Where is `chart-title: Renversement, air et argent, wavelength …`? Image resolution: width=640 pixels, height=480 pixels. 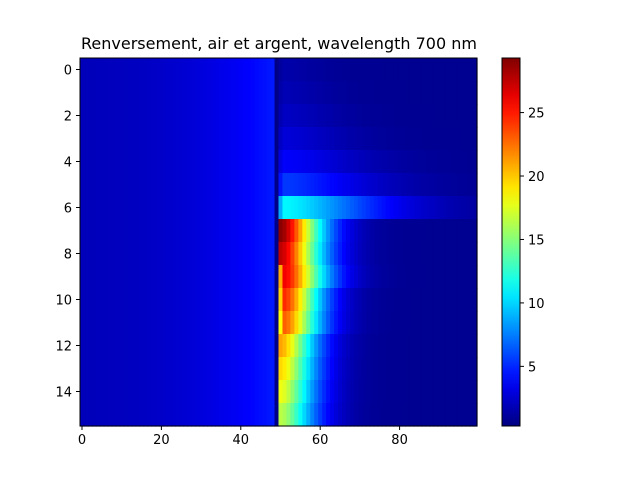 chart-title: Renversement, air et argent, wavelength … is located at coordinates (279, 43).